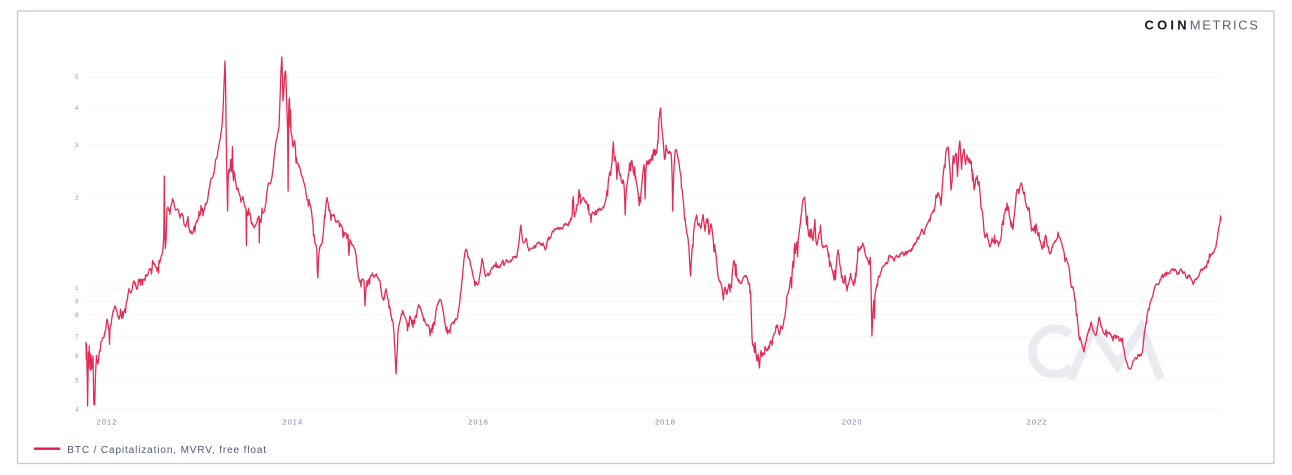  I want to click on svg-text: 2012, so click(107, 422).